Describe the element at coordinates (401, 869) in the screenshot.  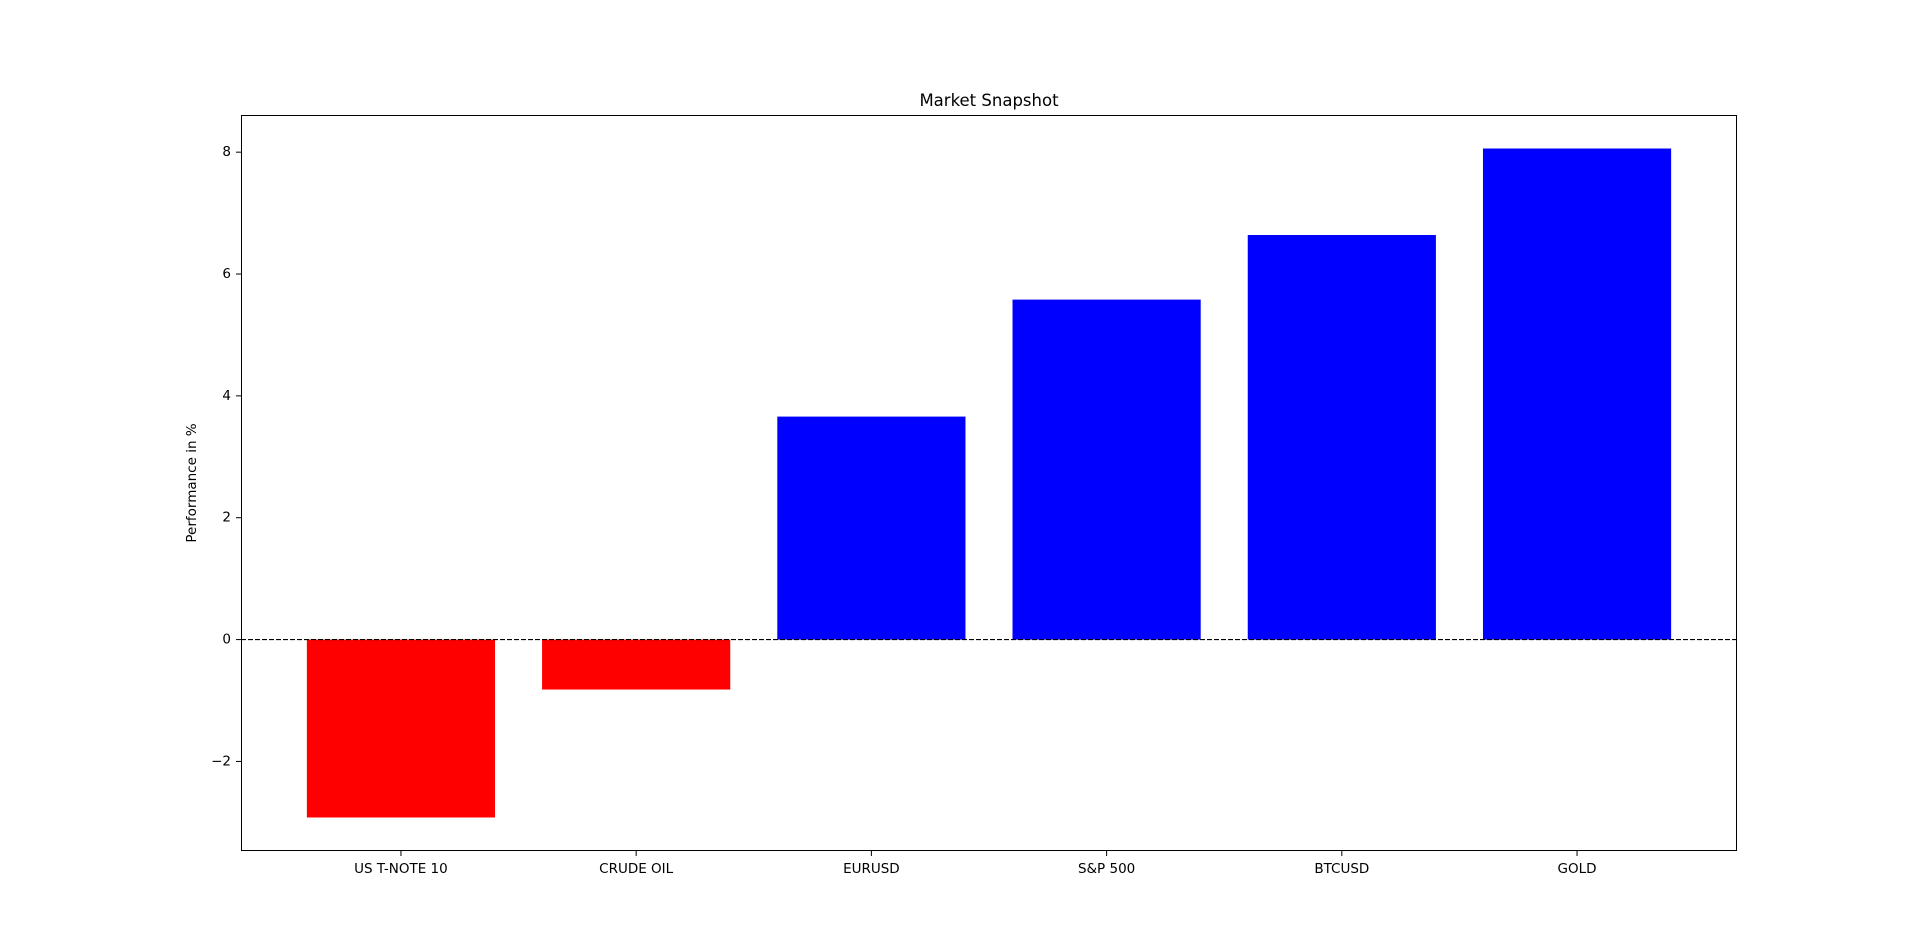
I see `x-tick-label: US T-NOTE 10` at that location.